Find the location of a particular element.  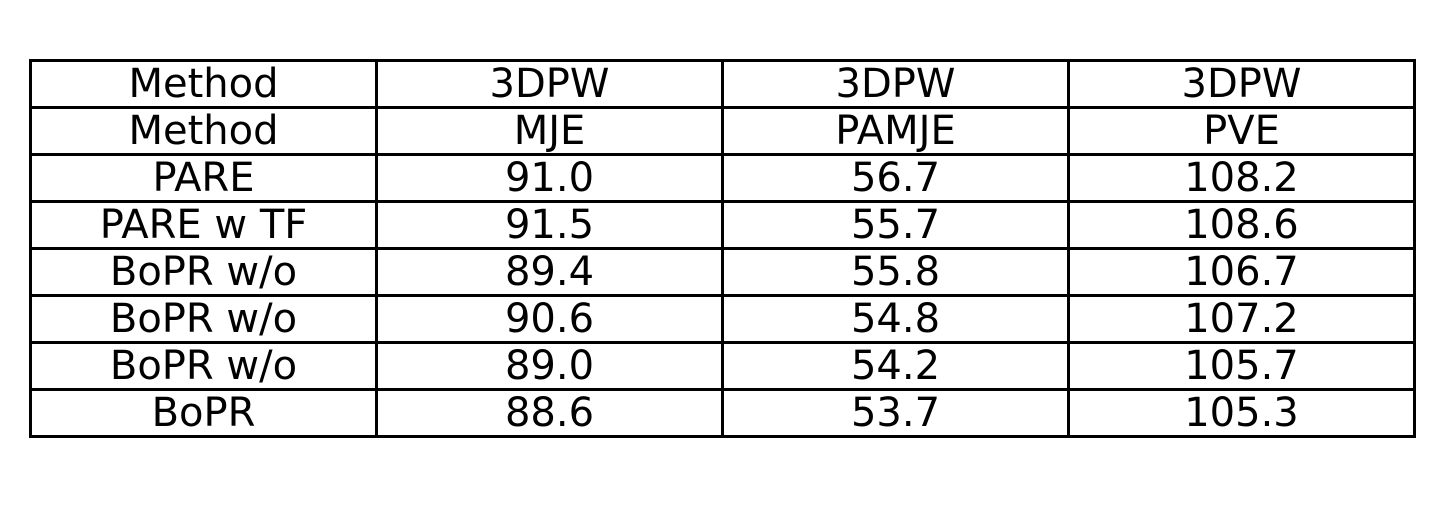

table-cell: BoPR is located at coordinates (203, 413).